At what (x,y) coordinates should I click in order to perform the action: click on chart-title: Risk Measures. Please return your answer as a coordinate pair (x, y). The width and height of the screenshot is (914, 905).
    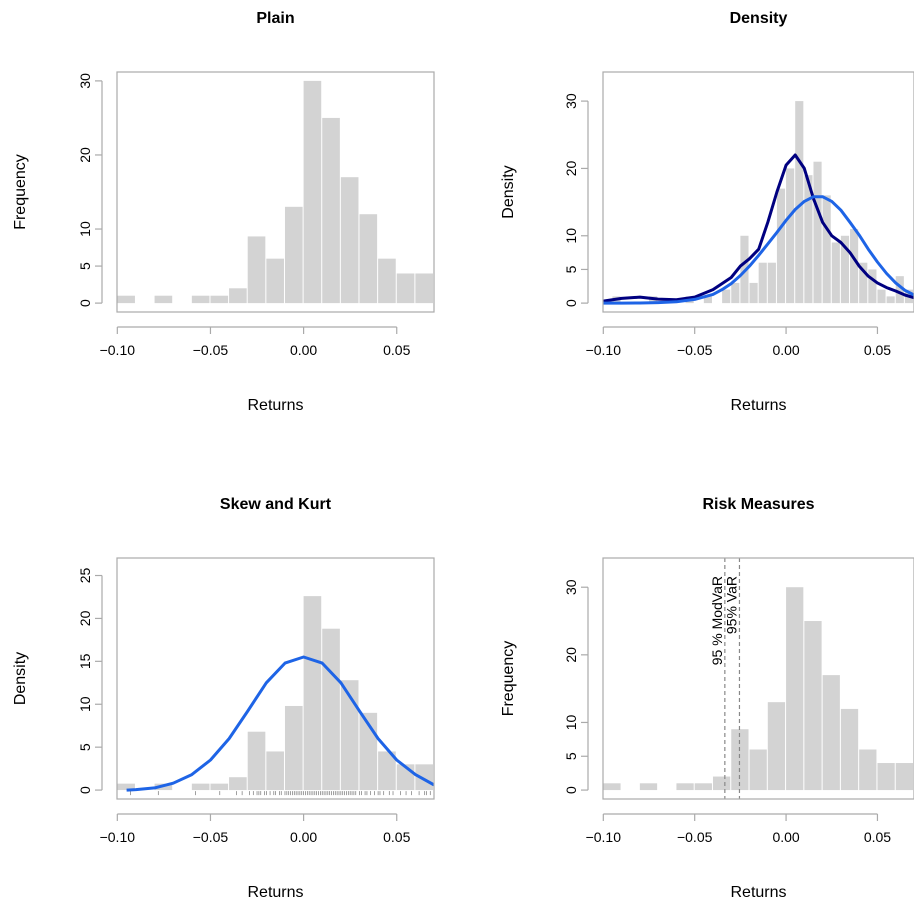
    Looking at the image, I should click on (758, 504).